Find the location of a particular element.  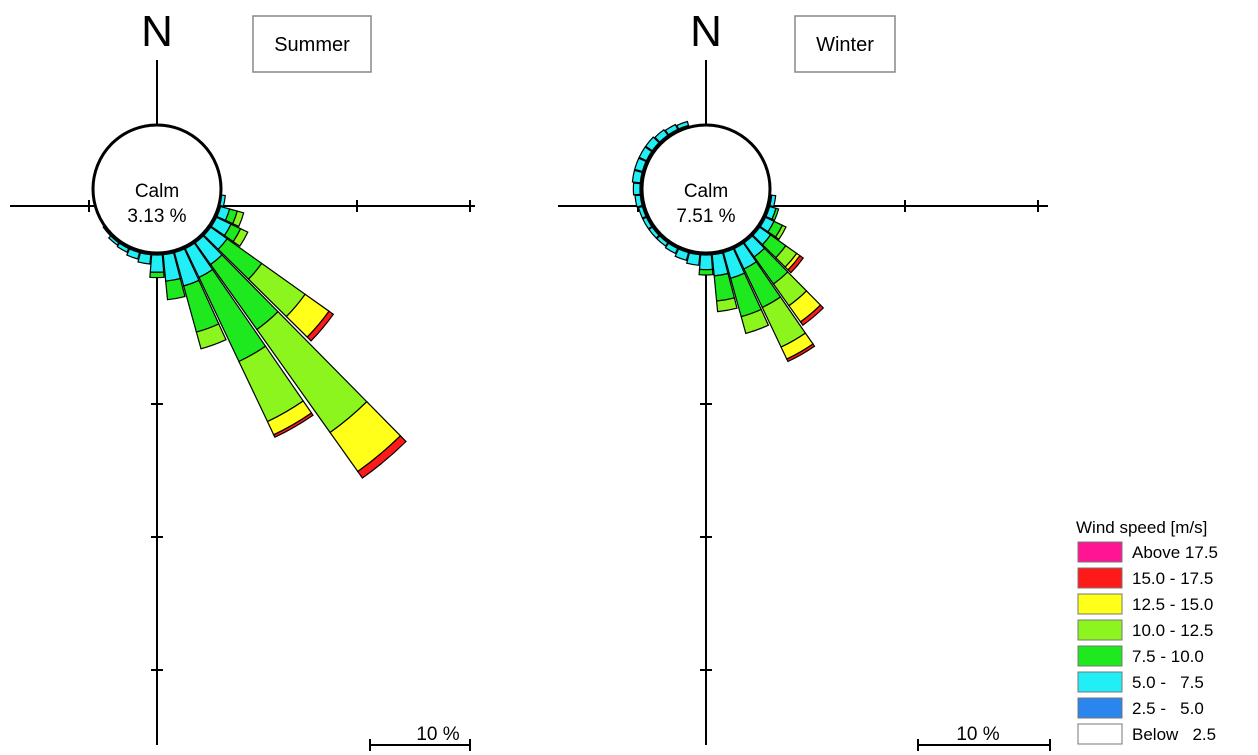

summer-scale-label: 10 % is located at coordinates (437, 734).